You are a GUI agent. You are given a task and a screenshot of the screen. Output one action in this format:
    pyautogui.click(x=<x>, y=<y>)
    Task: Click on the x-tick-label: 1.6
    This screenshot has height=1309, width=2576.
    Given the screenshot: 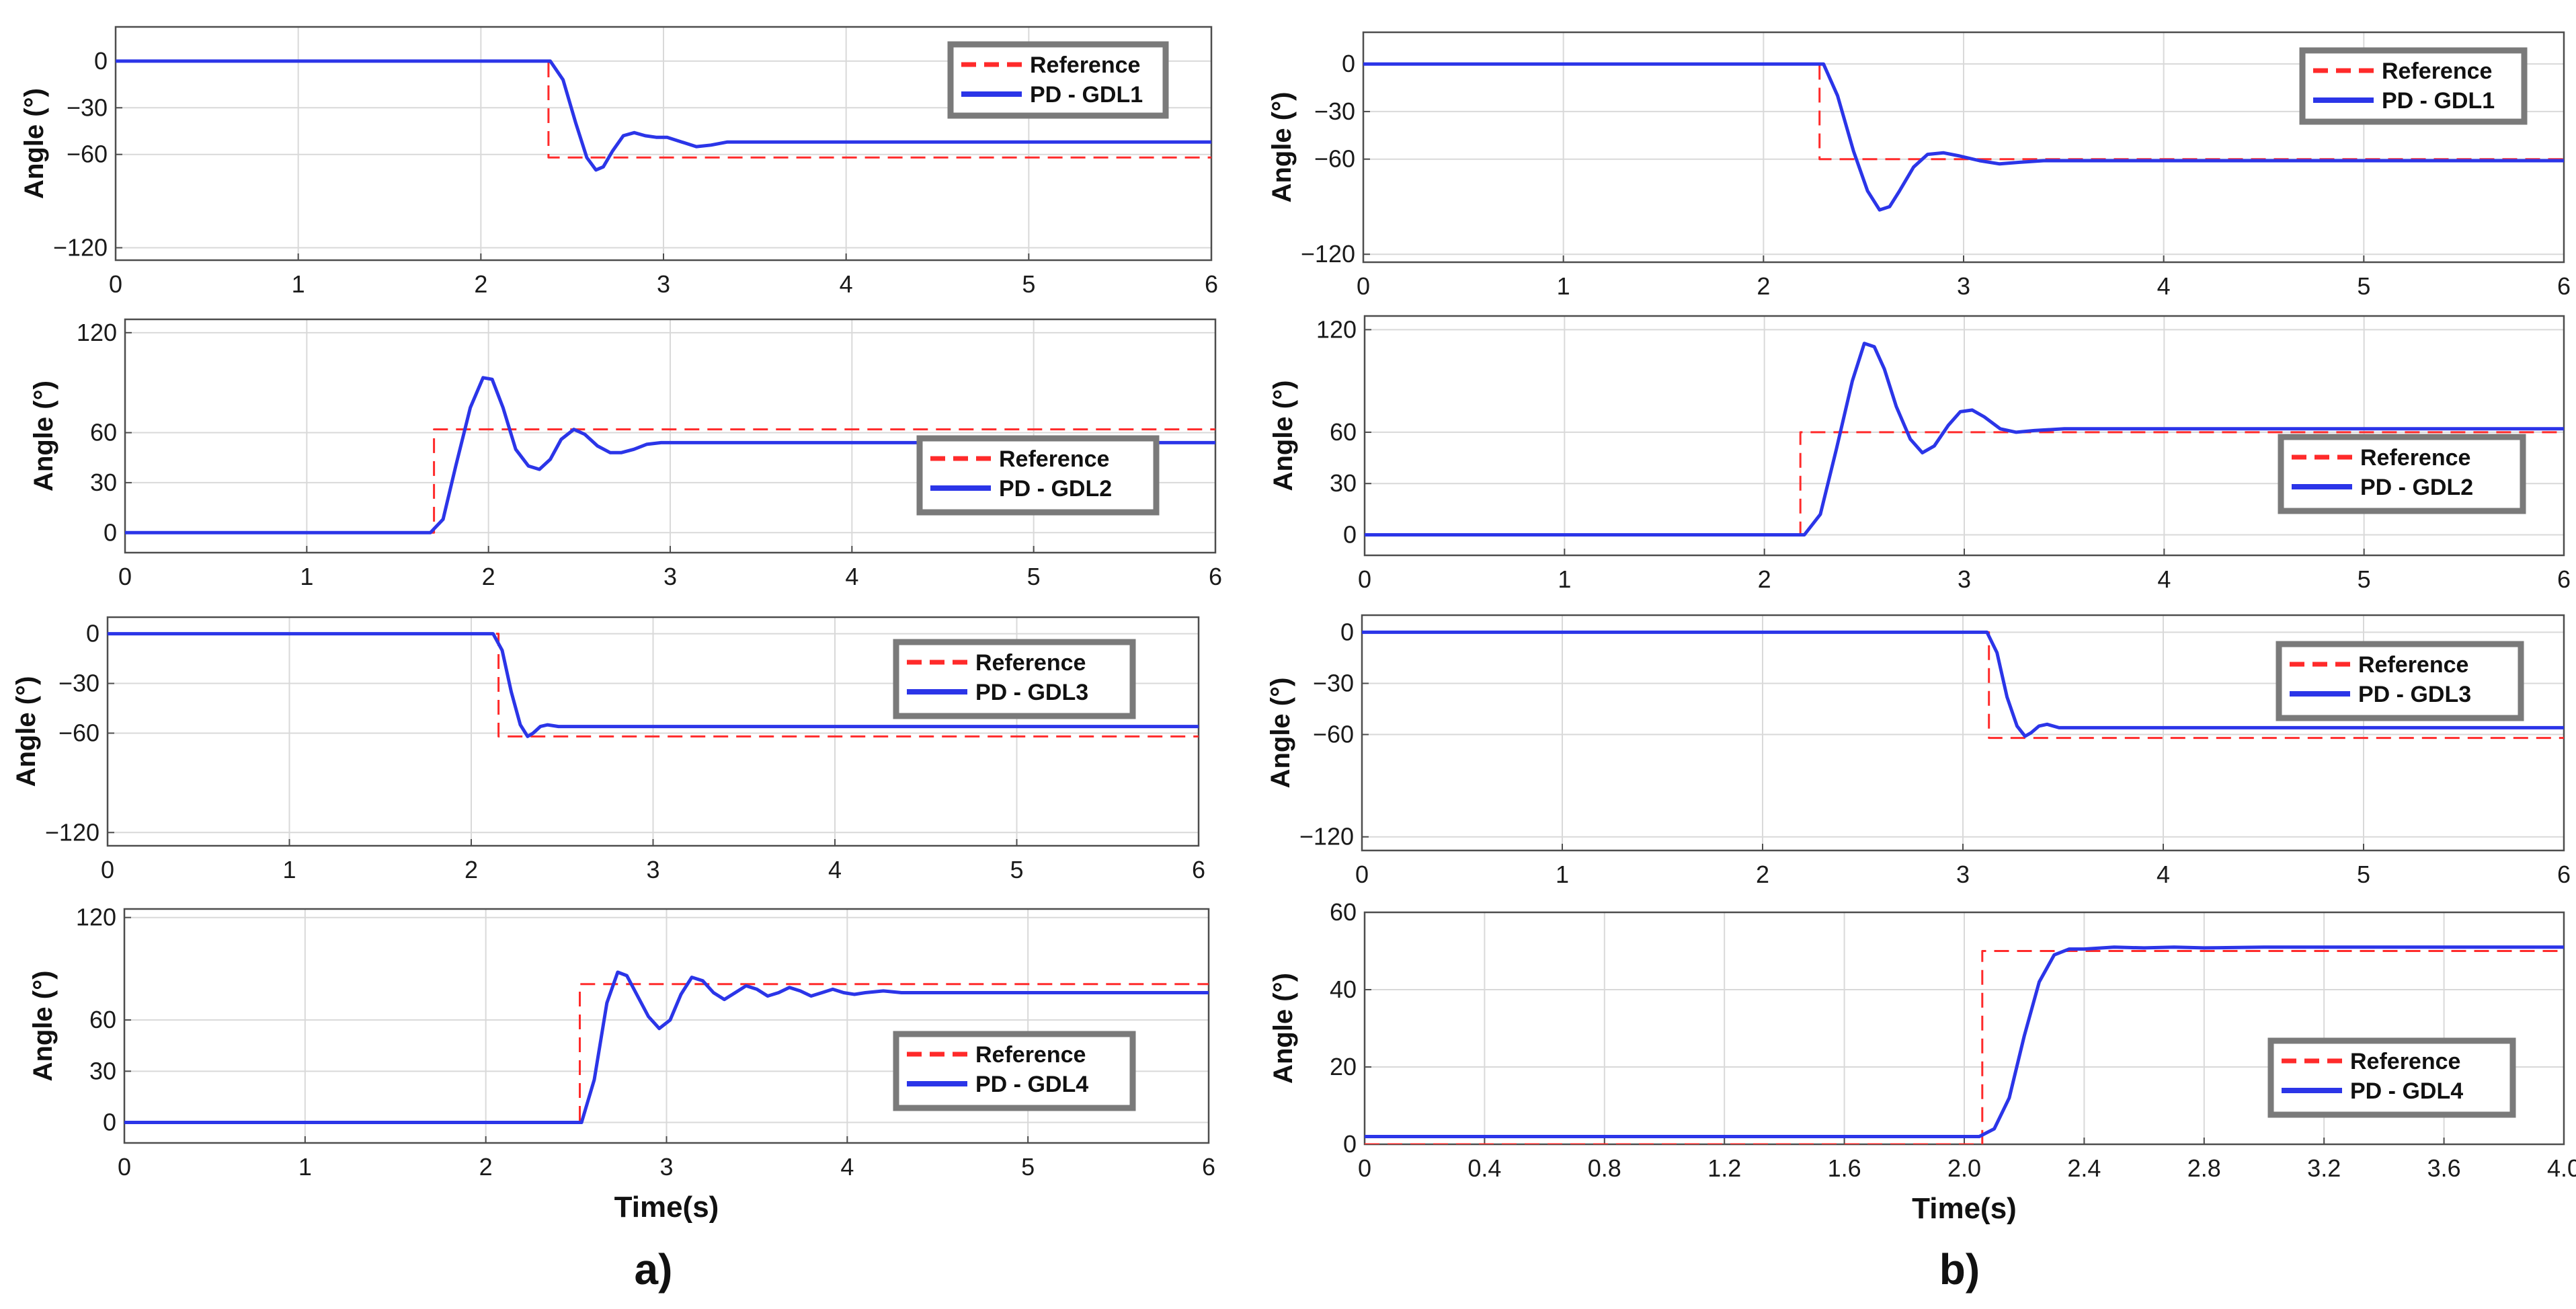 What is the action you would take?
    pyautogui.click(x=1844, y=1168)
    